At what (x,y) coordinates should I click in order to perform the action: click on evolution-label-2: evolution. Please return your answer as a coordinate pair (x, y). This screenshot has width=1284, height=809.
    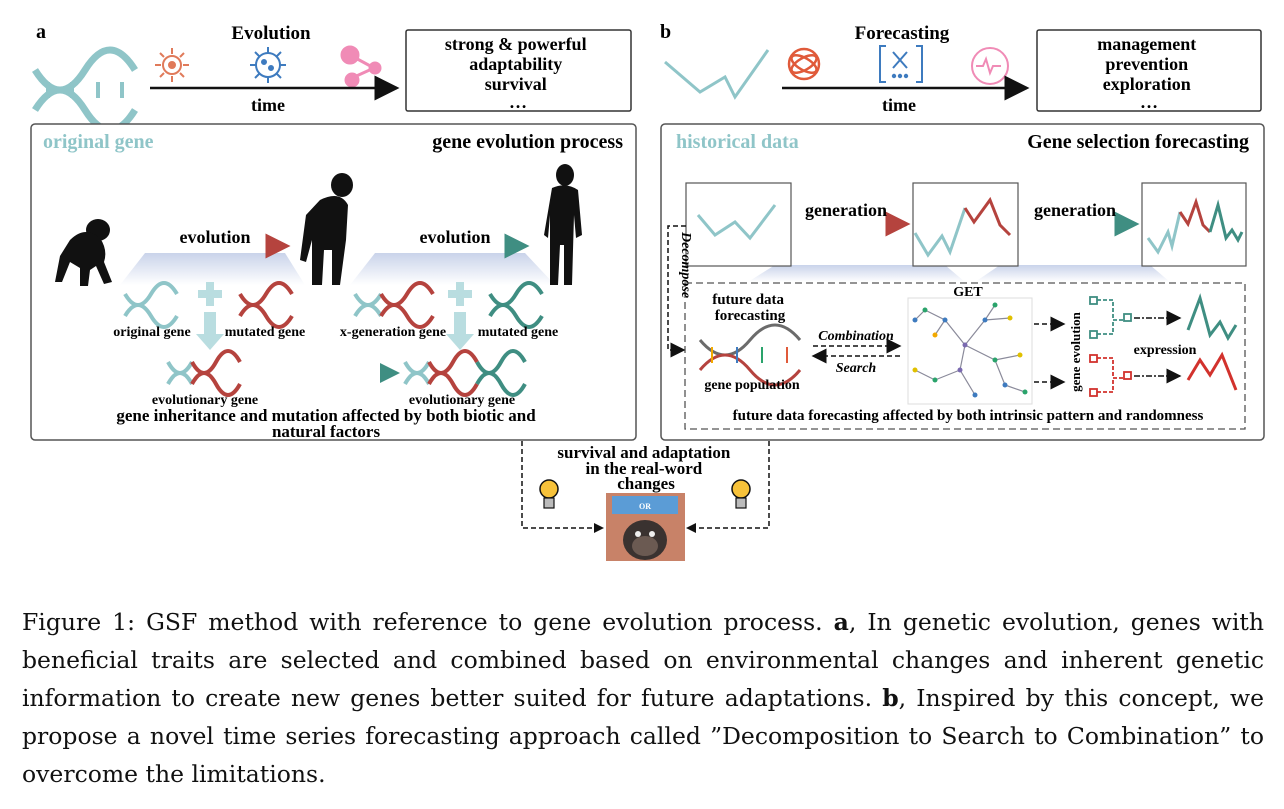
    Looking at the image, I should click on (454, 237).